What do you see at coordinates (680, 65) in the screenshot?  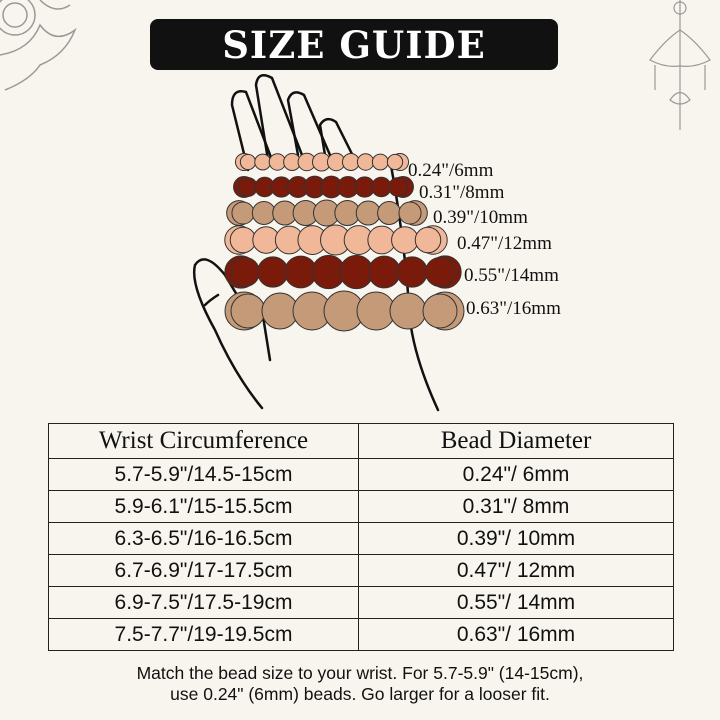 I see `lotus-hanging-decoration` at bounding box center [680, 65].